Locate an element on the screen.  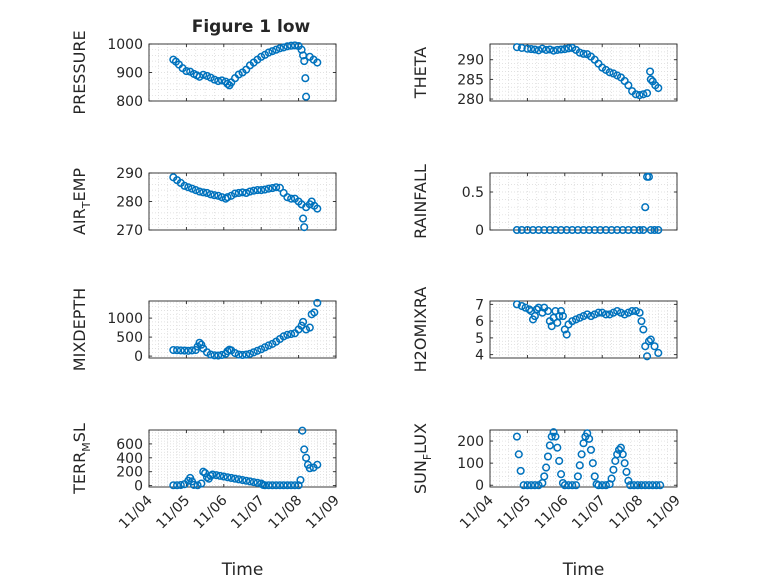
y-tick-label: 900 is located at coordinates (129, 74).